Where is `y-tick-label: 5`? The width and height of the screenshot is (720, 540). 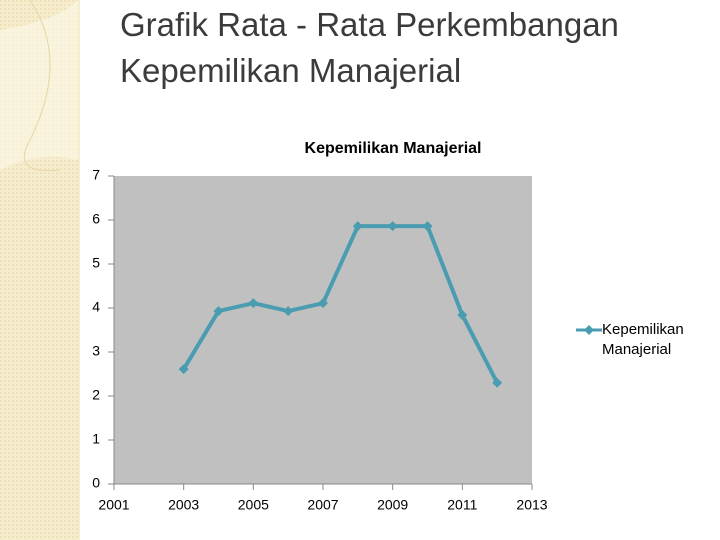 y-tick-label: 5 is located at coordinates (96, 263).